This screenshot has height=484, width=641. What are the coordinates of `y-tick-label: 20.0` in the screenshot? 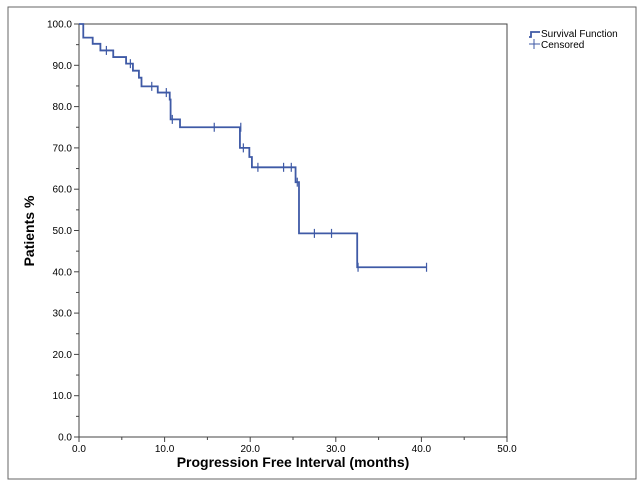 It's located at (63, 355).